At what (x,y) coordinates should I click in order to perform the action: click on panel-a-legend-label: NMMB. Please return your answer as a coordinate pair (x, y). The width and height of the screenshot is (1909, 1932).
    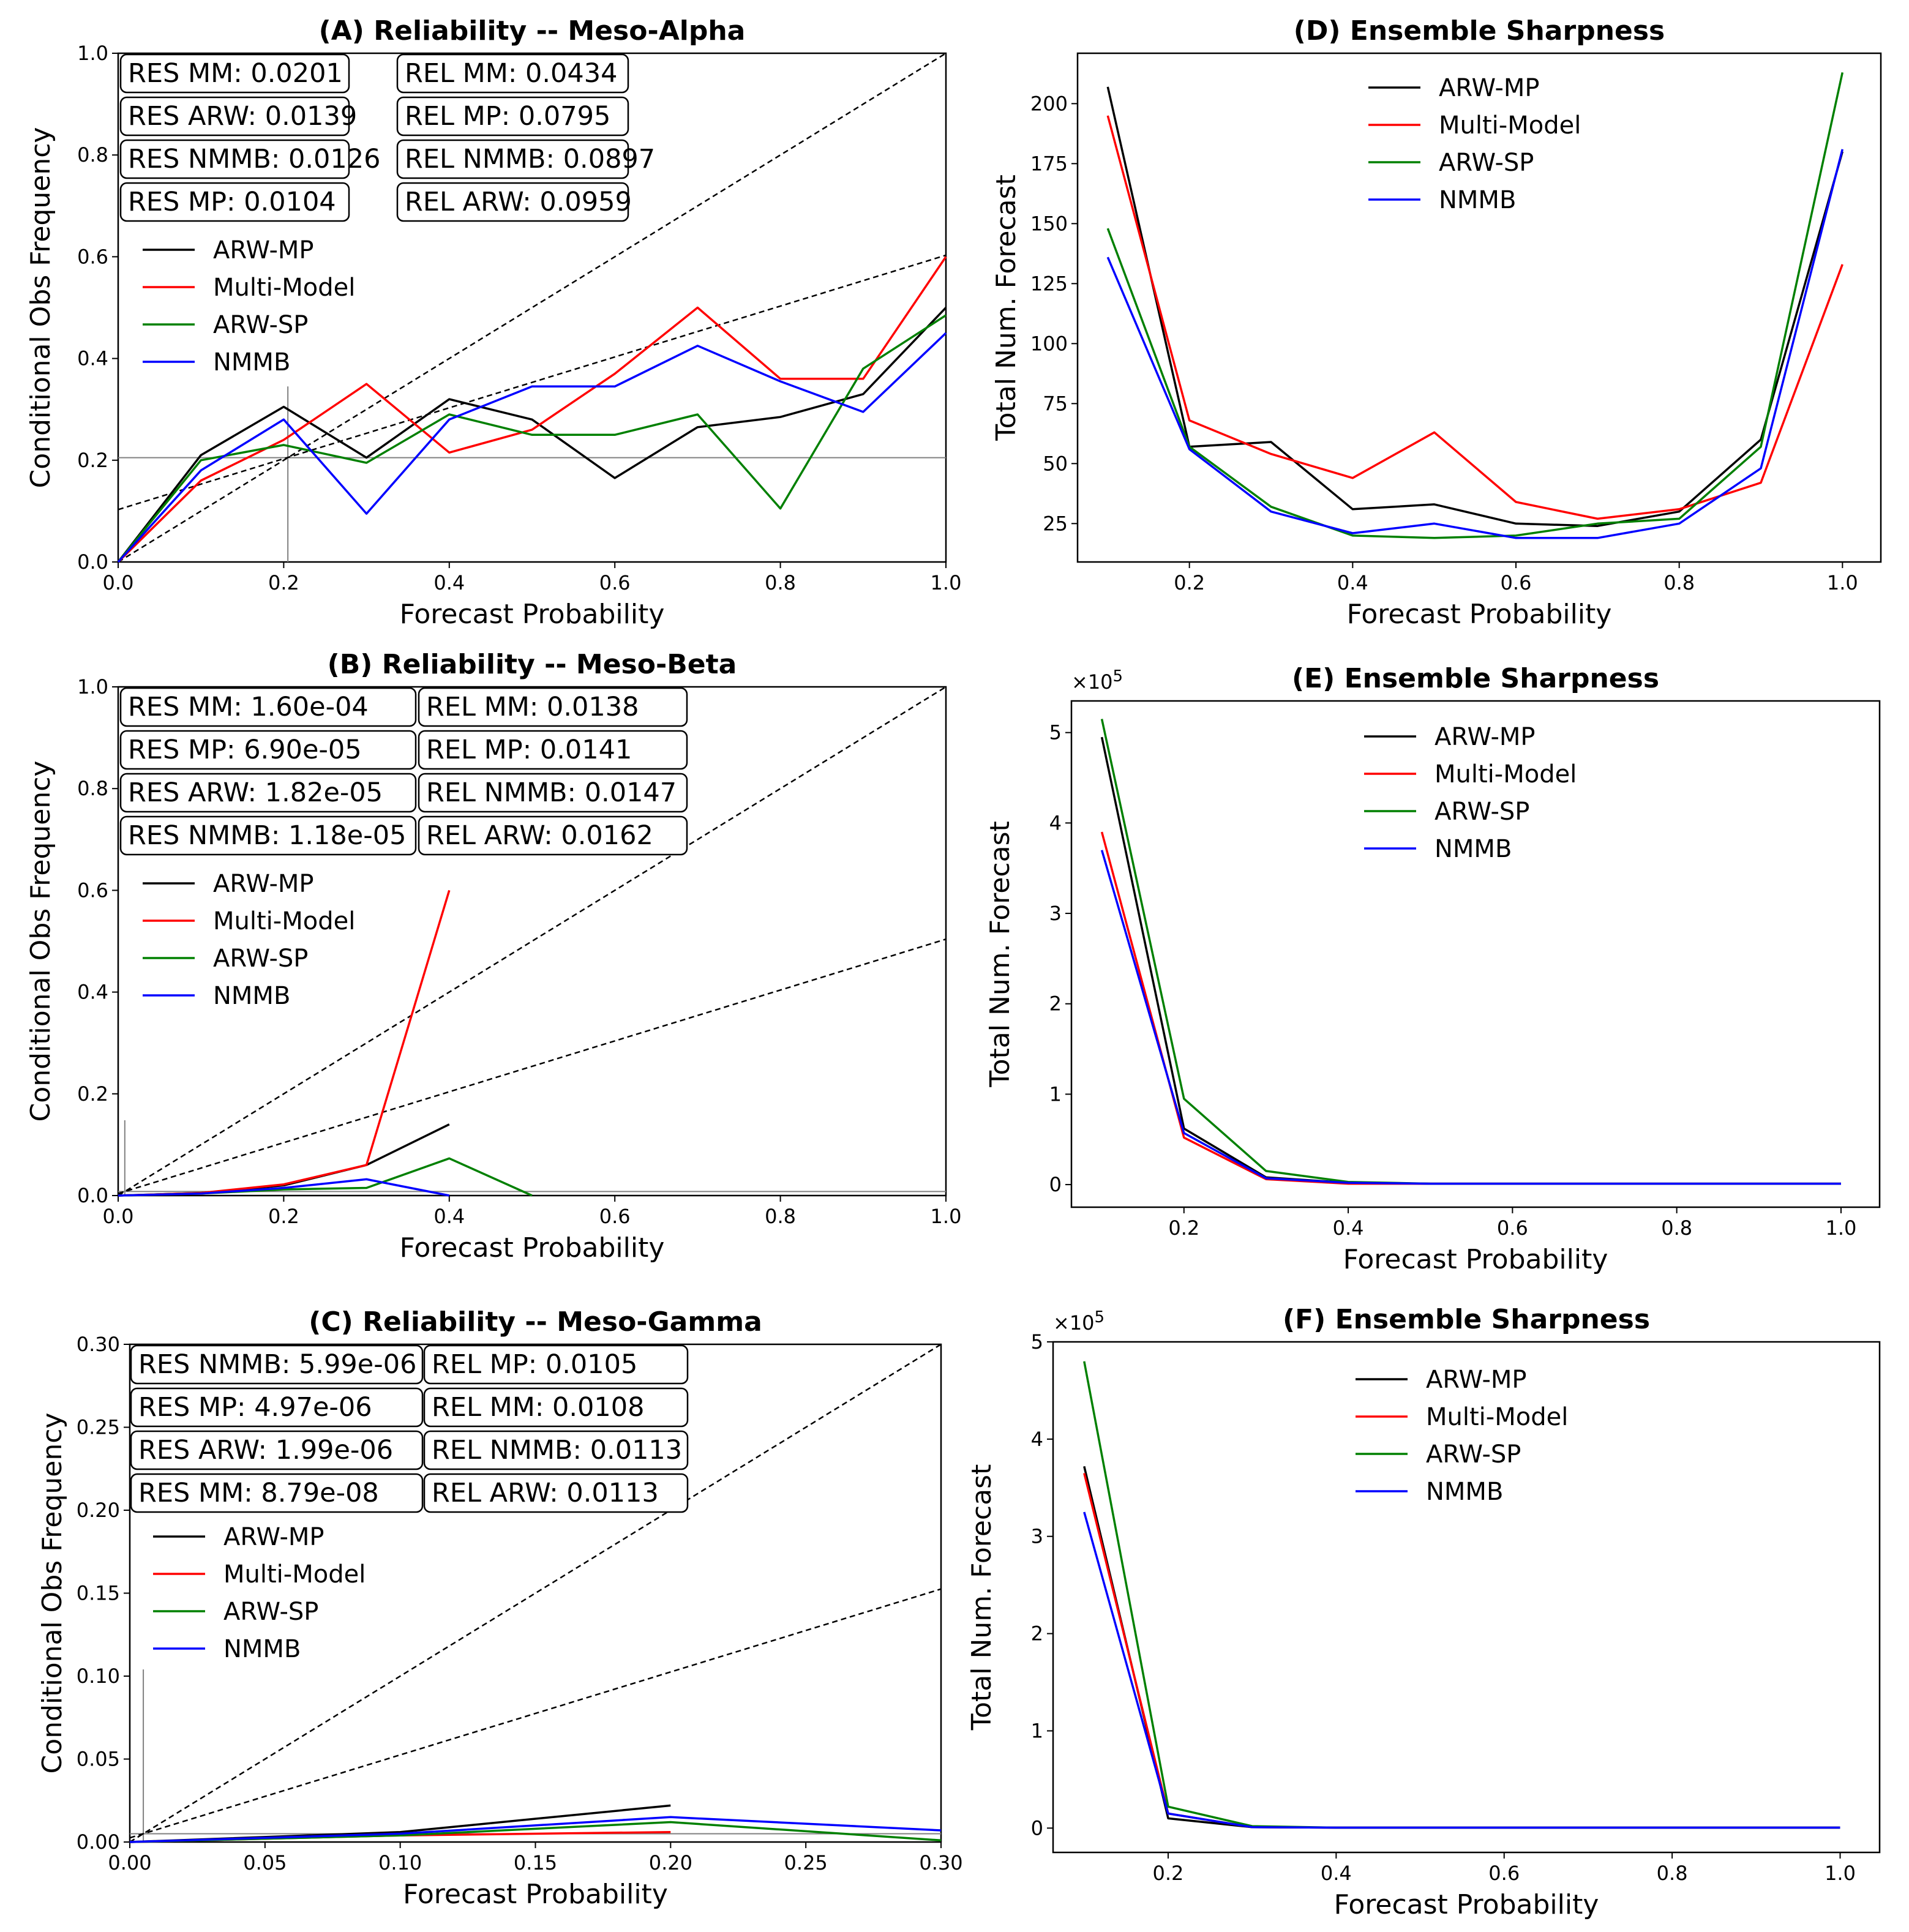
    Looking at the image, I should click on (251, 362).